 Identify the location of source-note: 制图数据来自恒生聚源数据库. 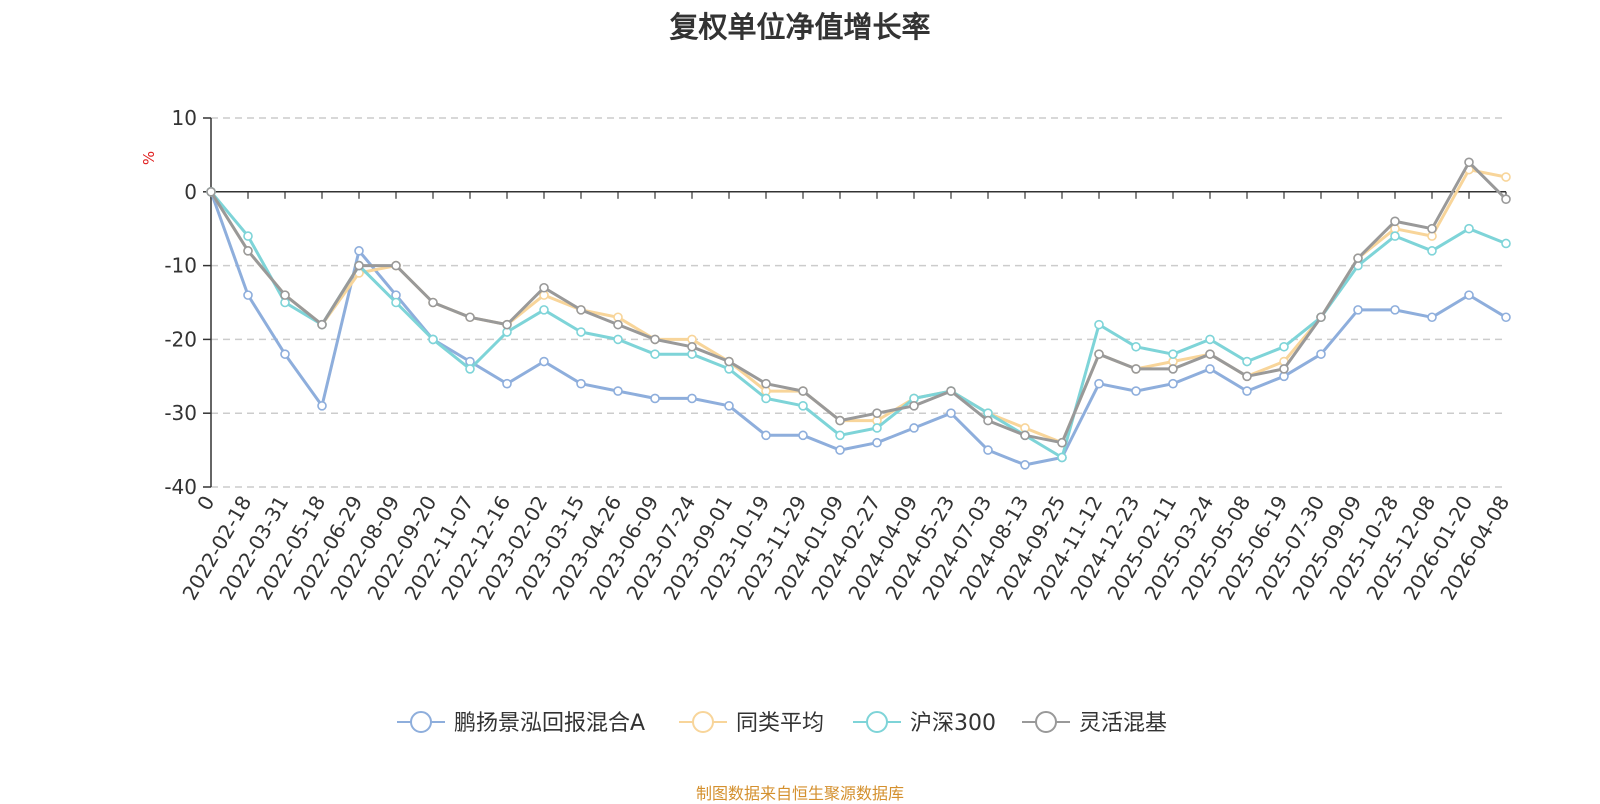
(799, 793).